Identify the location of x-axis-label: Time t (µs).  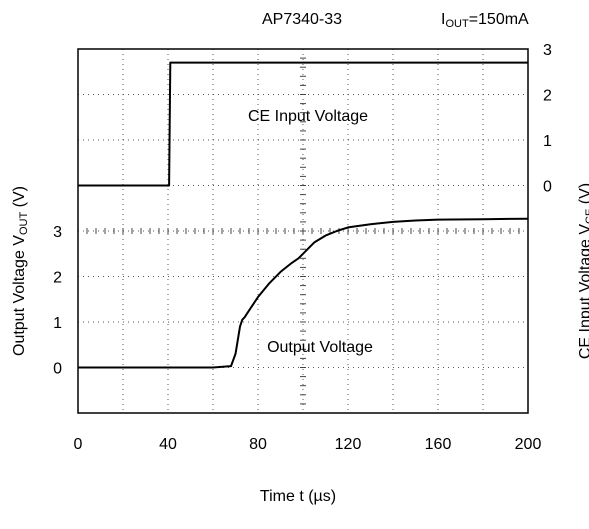
(298, 496).